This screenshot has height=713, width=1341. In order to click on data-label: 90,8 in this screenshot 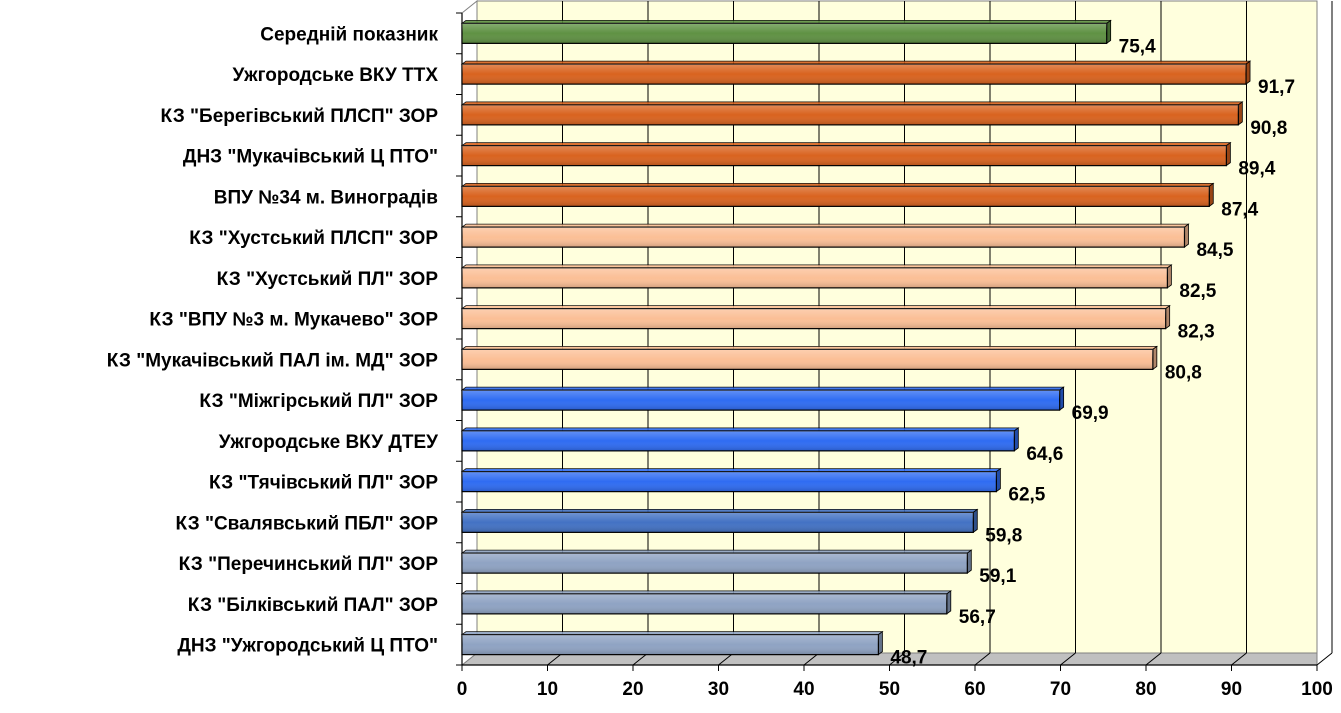, I will do `click(1268, 128)`.